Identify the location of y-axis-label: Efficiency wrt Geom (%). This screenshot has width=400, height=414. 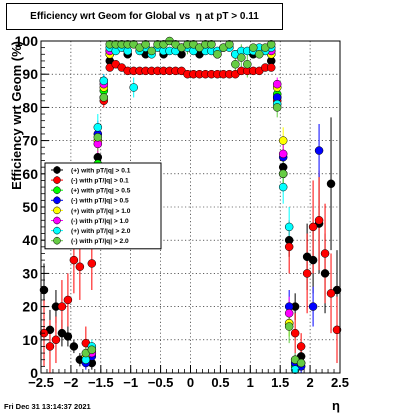
(16, 115).